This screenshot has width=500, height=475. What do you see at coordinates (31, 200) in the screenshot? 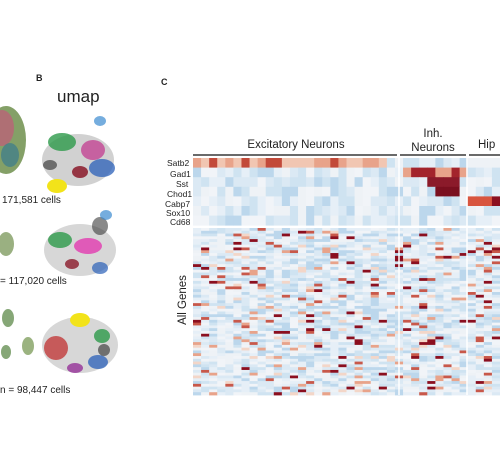
I see `cell-count-row1: 171,581 cells` at bounding box center [31, 200].